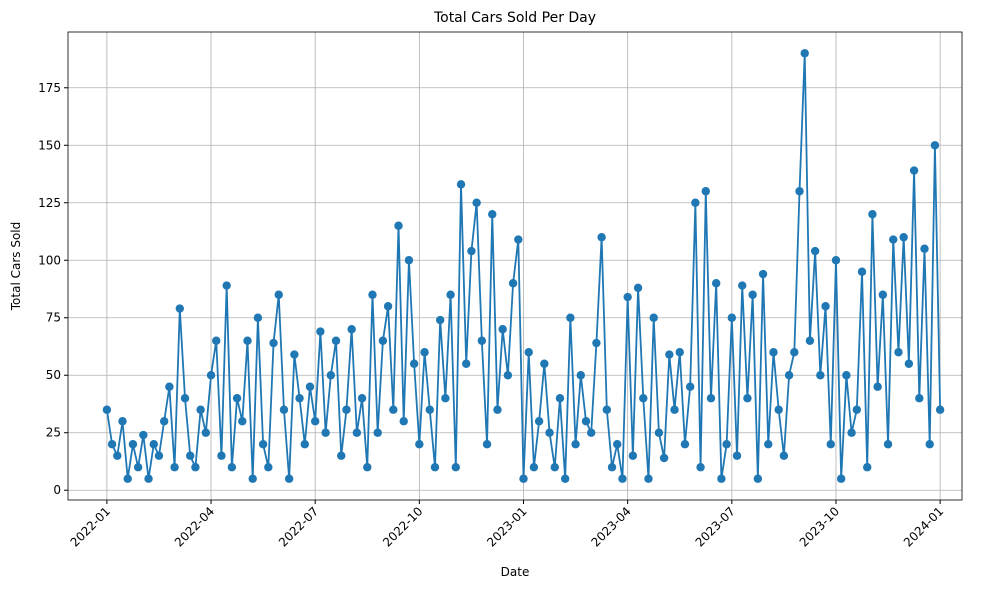 Image resolution: width=989 pixels, height=590 pixels. Describe the element at coordinates (49, 203) in the screenshot. I see `y-tick-label: 125` at that location.